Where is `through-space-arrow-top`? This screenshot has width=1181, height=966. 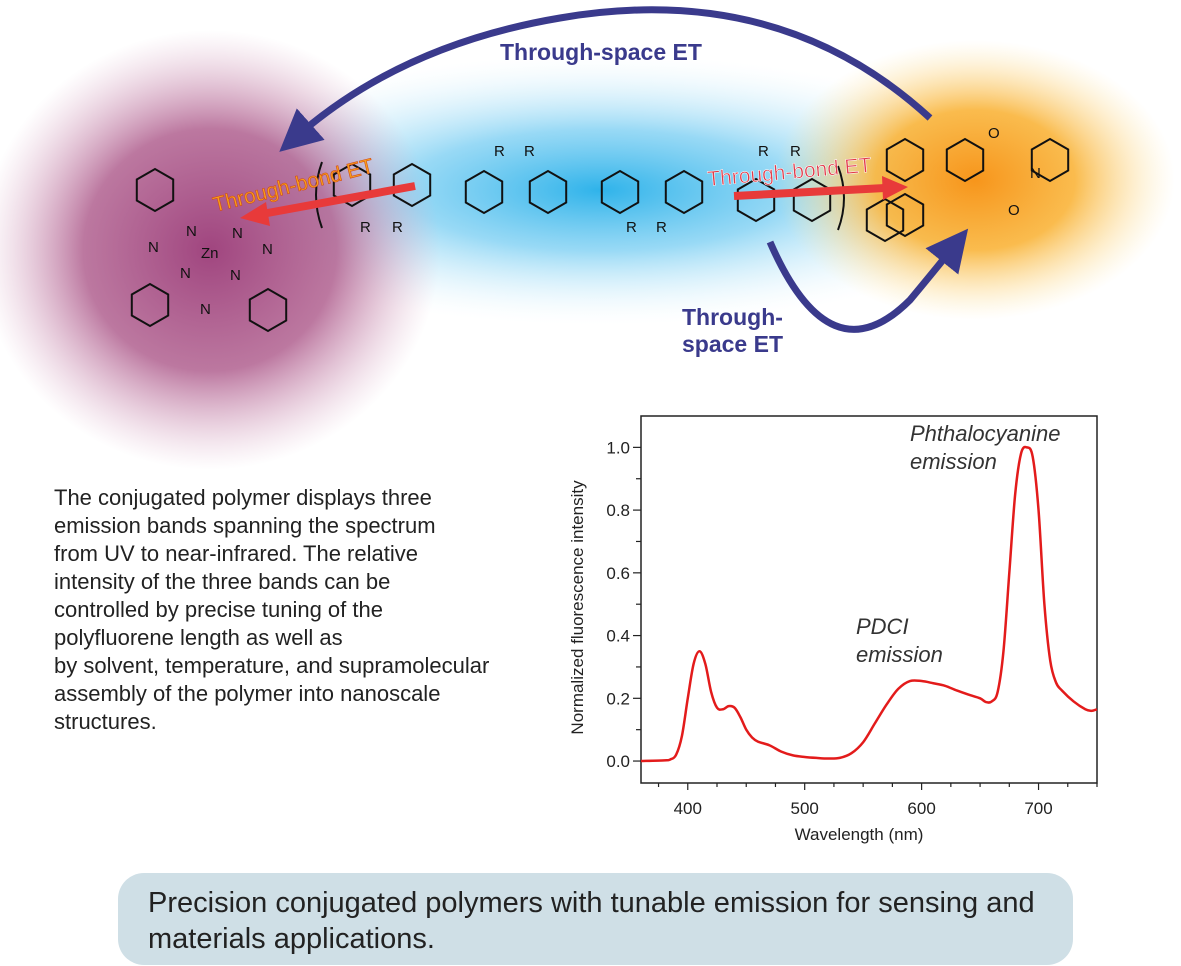
through-space-arrow-top is located at coordinates (606, 79).